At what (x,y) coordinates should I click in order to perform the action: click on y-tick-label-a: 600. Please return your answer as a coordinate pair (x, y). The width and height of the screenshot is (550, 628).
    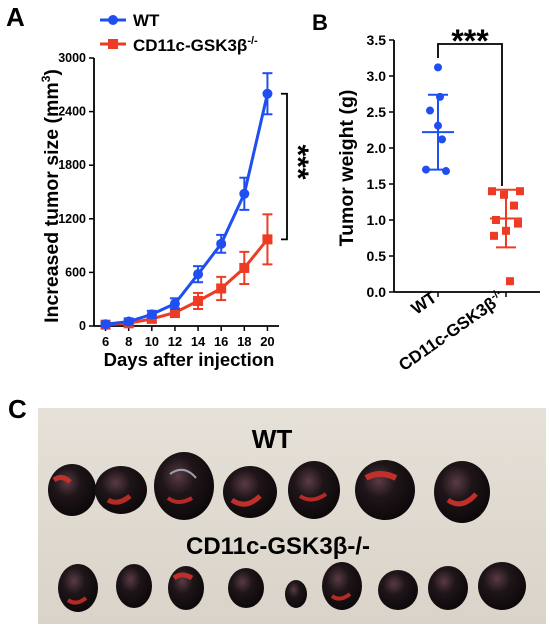
    Looking at the image, I should click on (75, 272).